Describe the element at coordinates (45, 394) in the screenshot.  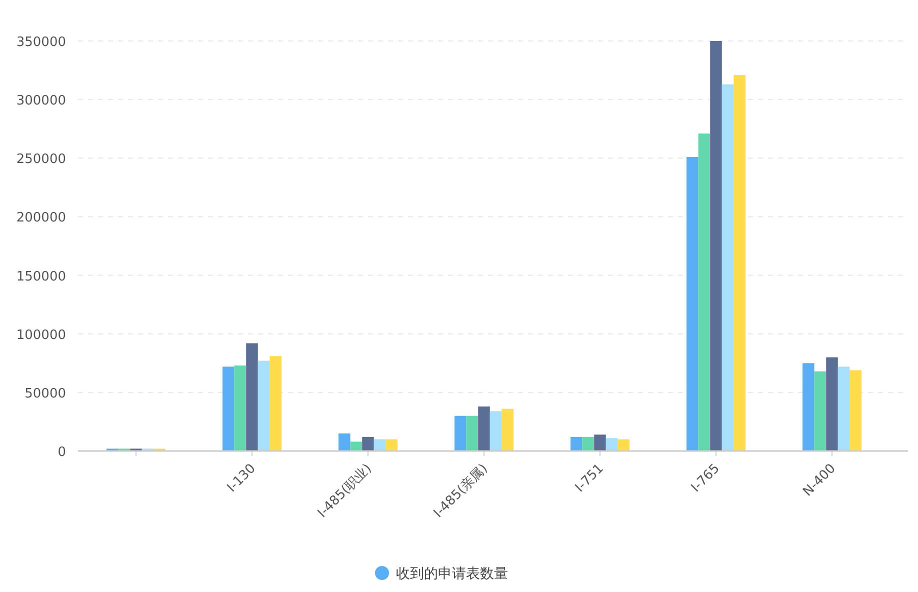
I see `y-tick-label: 50000` at that location.